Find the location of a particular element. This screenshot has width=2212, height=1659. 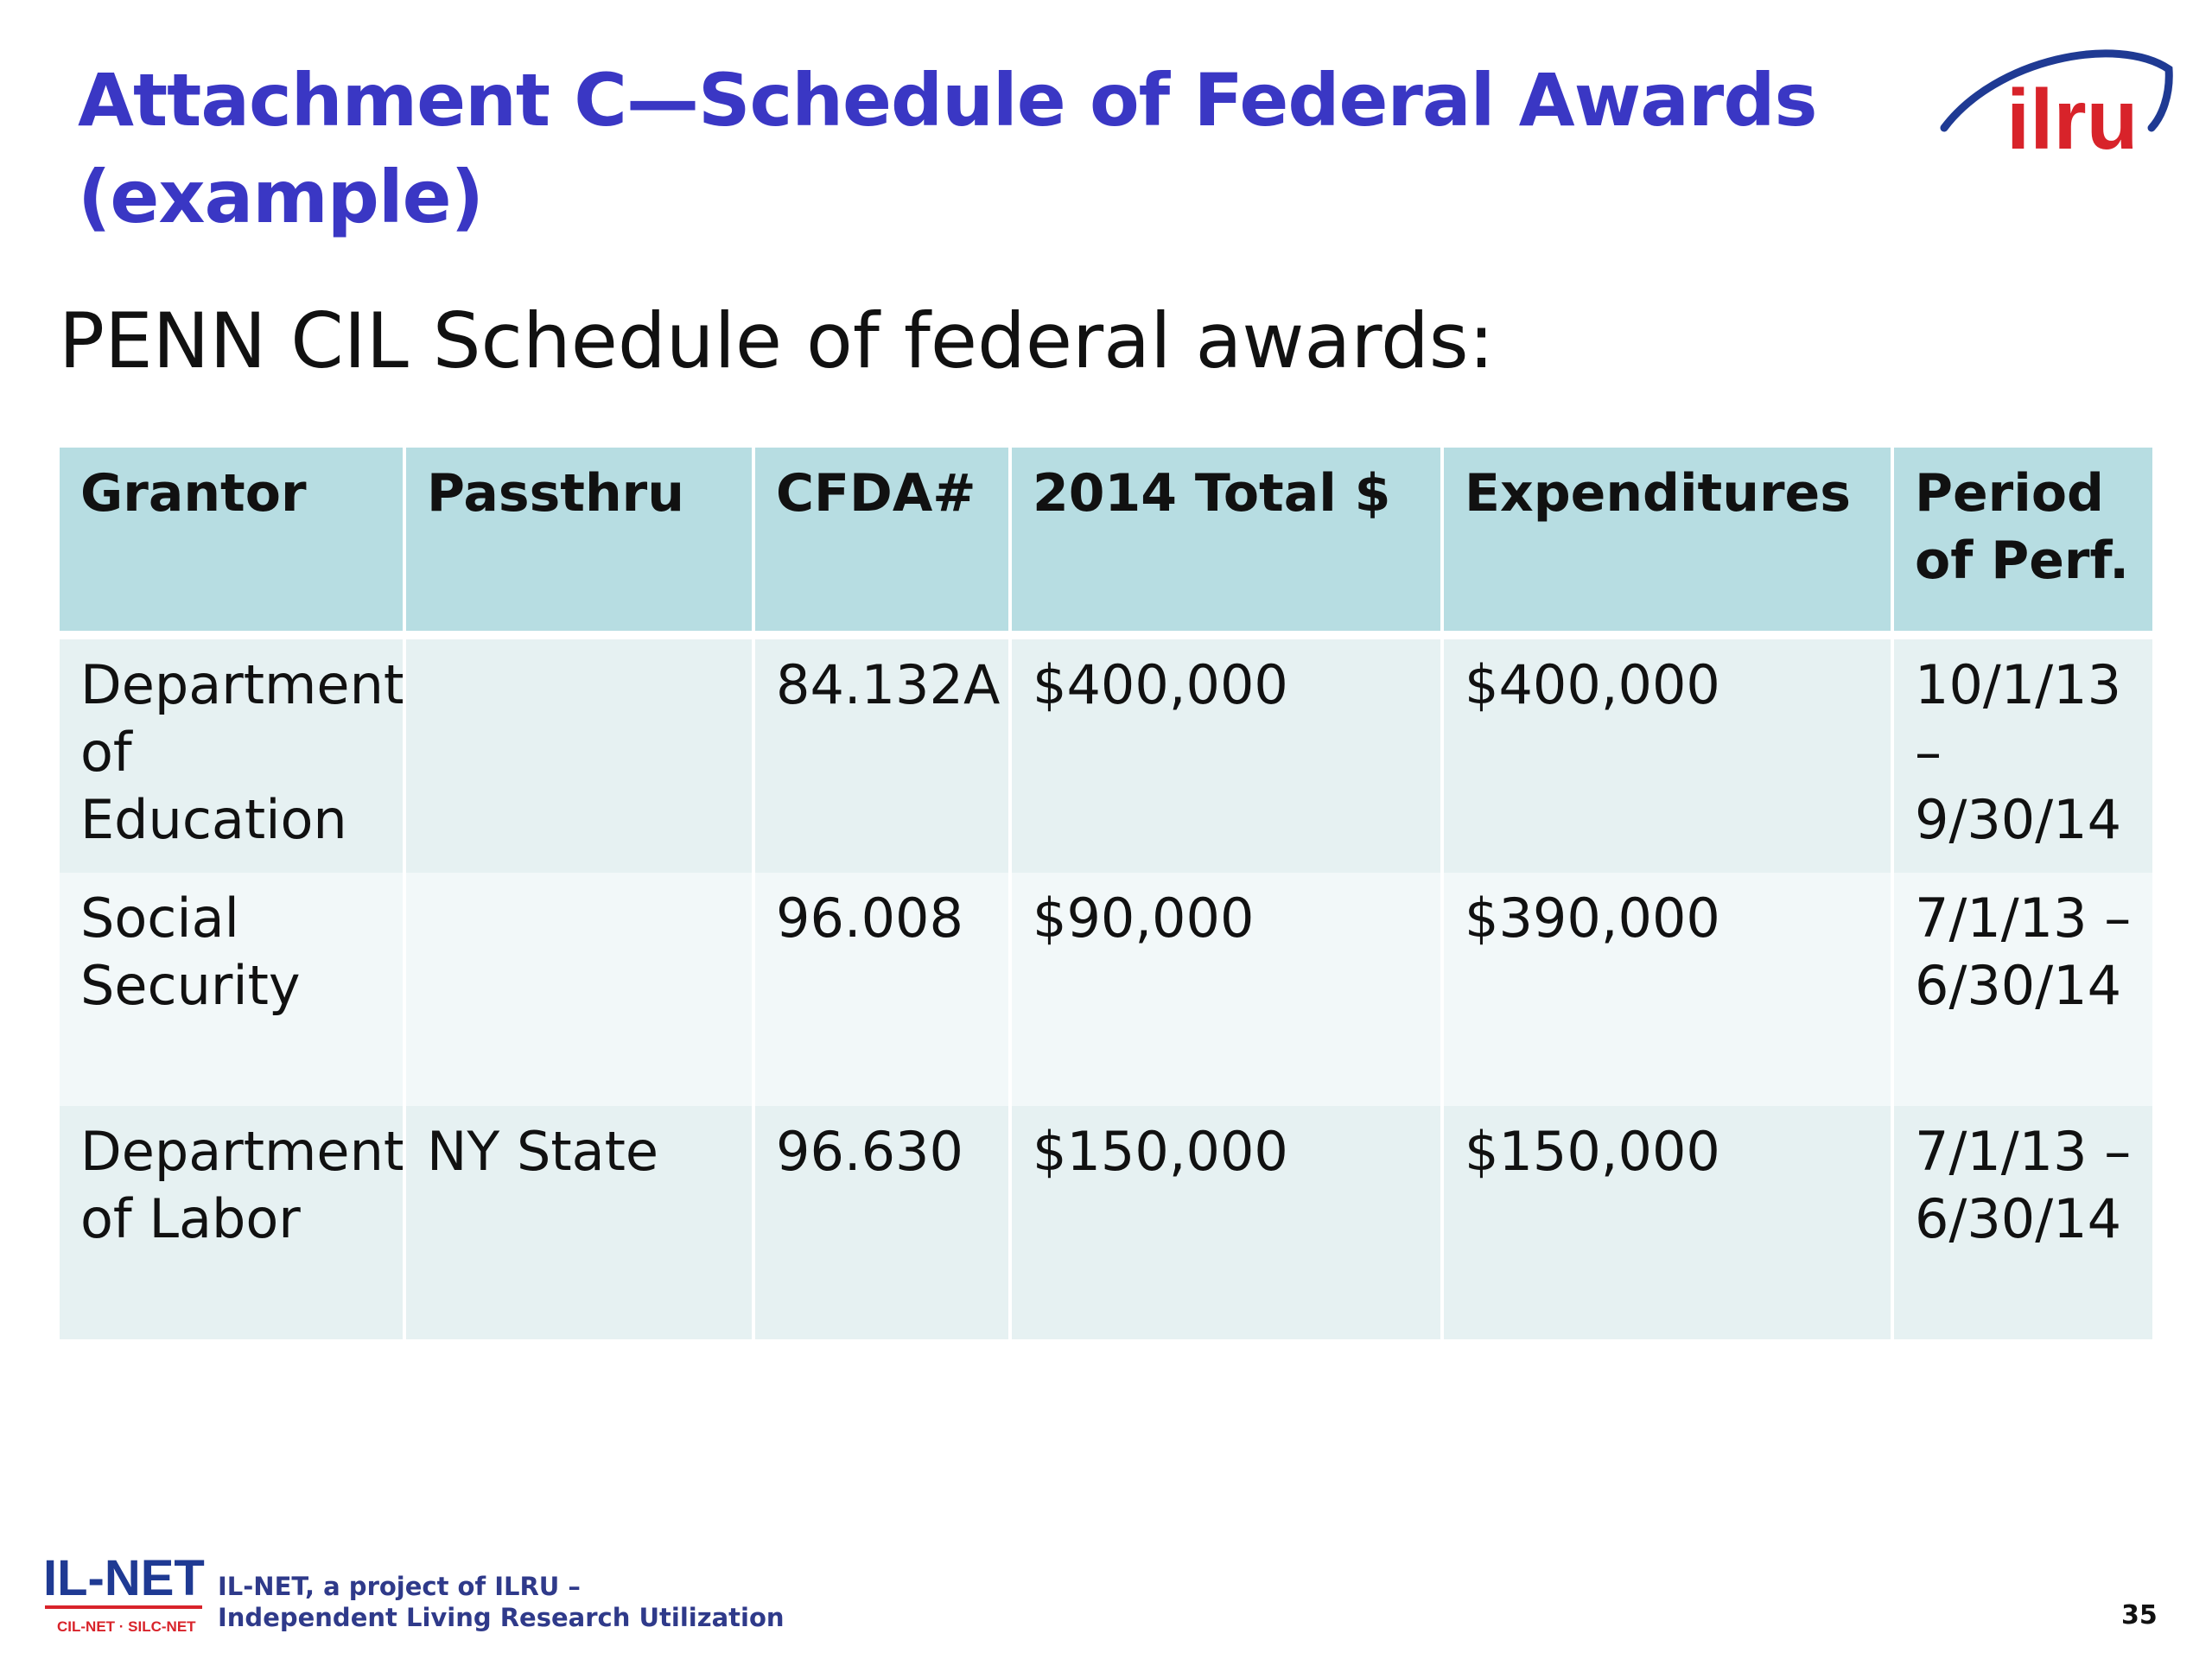

footer-line-1: IL-NET, a project of ILRU – is located at coordinates (399, 1586).